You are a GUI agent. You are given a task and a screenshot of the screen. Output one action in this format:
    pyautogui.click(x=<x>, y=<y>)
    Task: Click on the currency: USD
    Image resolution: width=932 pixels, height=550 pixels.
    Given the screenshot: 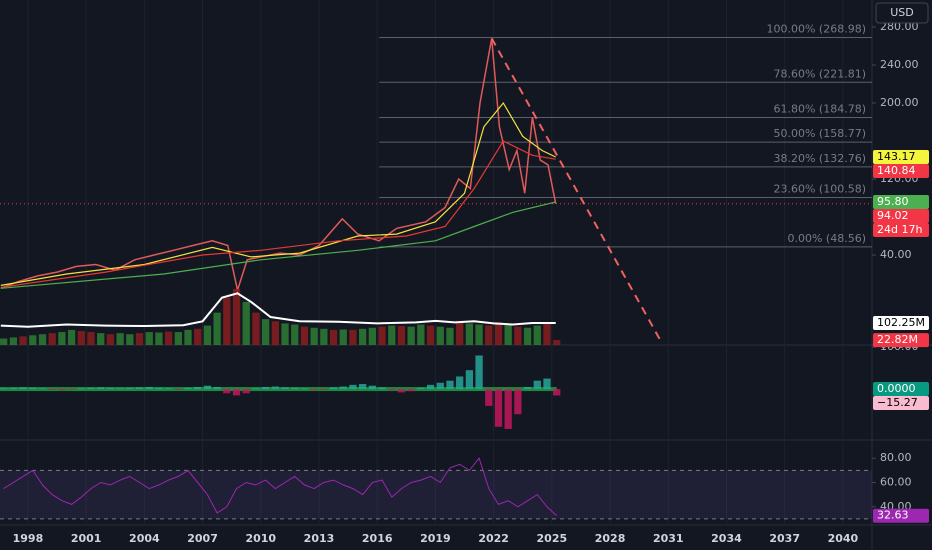 What is the action you would take?
    pyautogui.click(x=902, y=12)
    